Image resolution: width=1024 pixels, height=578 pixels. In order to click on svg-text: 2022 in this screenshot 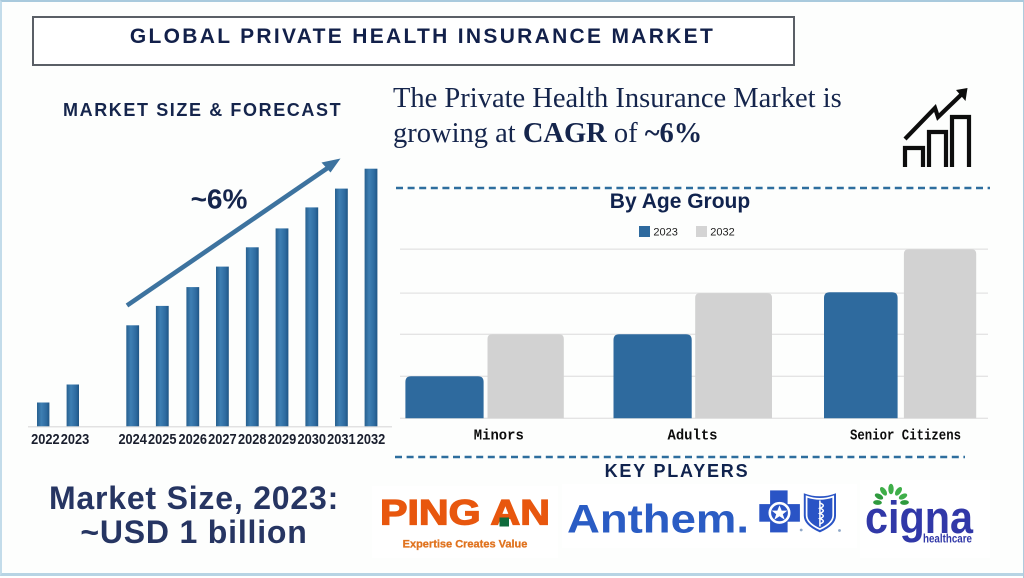, I will do `click(45, 439)`.